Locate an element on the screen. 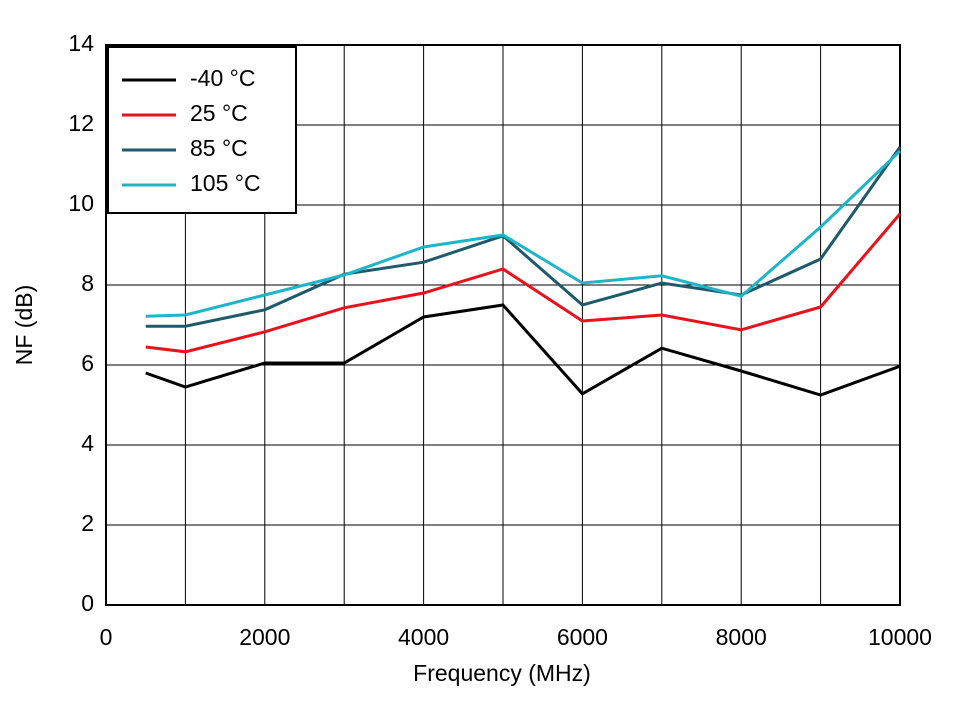  series-line is located at coordinates (523, 350).